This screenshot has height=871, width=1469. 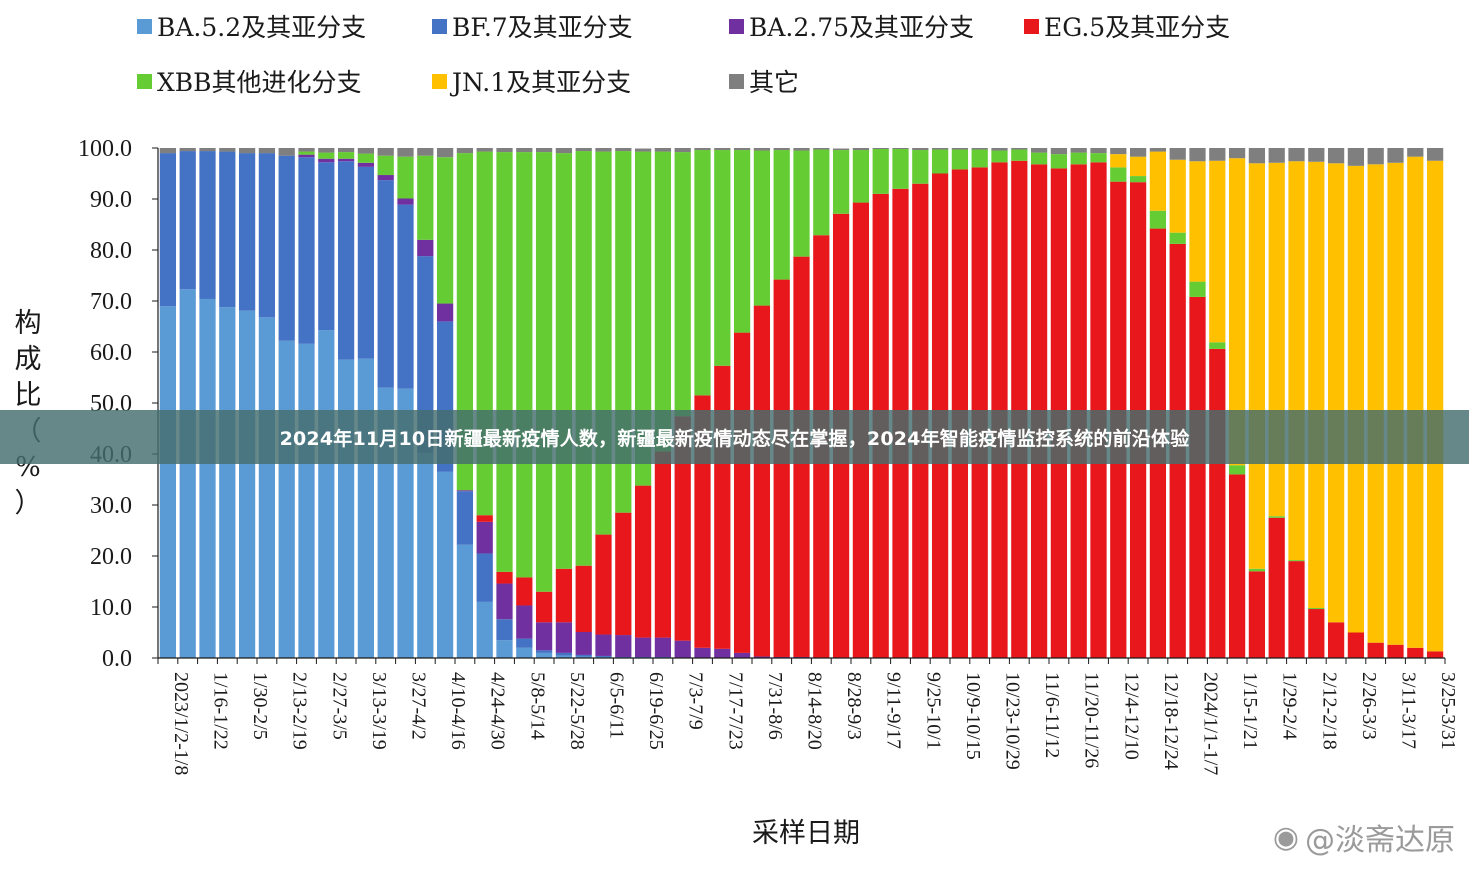 What do you see at coordinates (1250, 711) in the screenshot?
I see `x-tick-label: 1/15-1/21` at bounding box center [1250, 711].